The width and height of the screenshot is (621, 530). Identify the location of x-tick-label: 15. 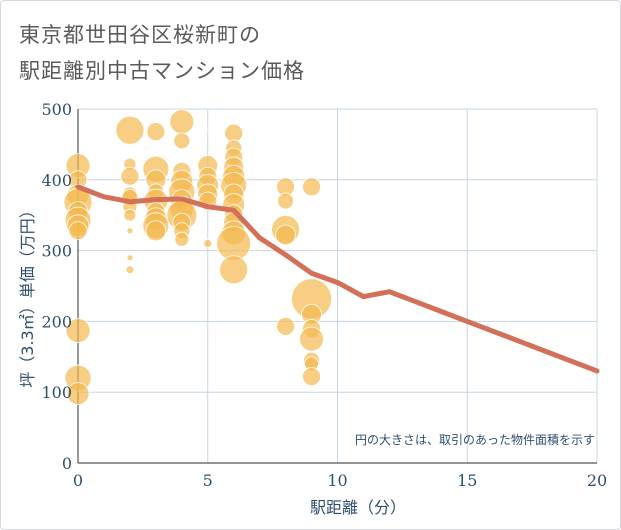
(467, 480).